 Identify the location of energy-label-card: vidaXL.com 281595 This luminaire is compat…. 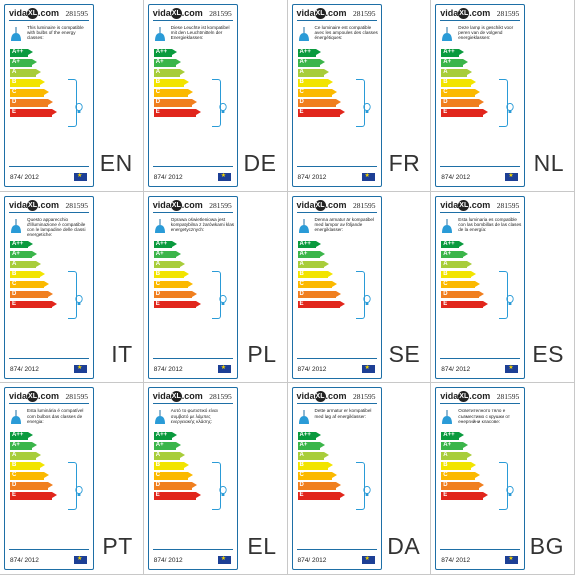
(49, 95).